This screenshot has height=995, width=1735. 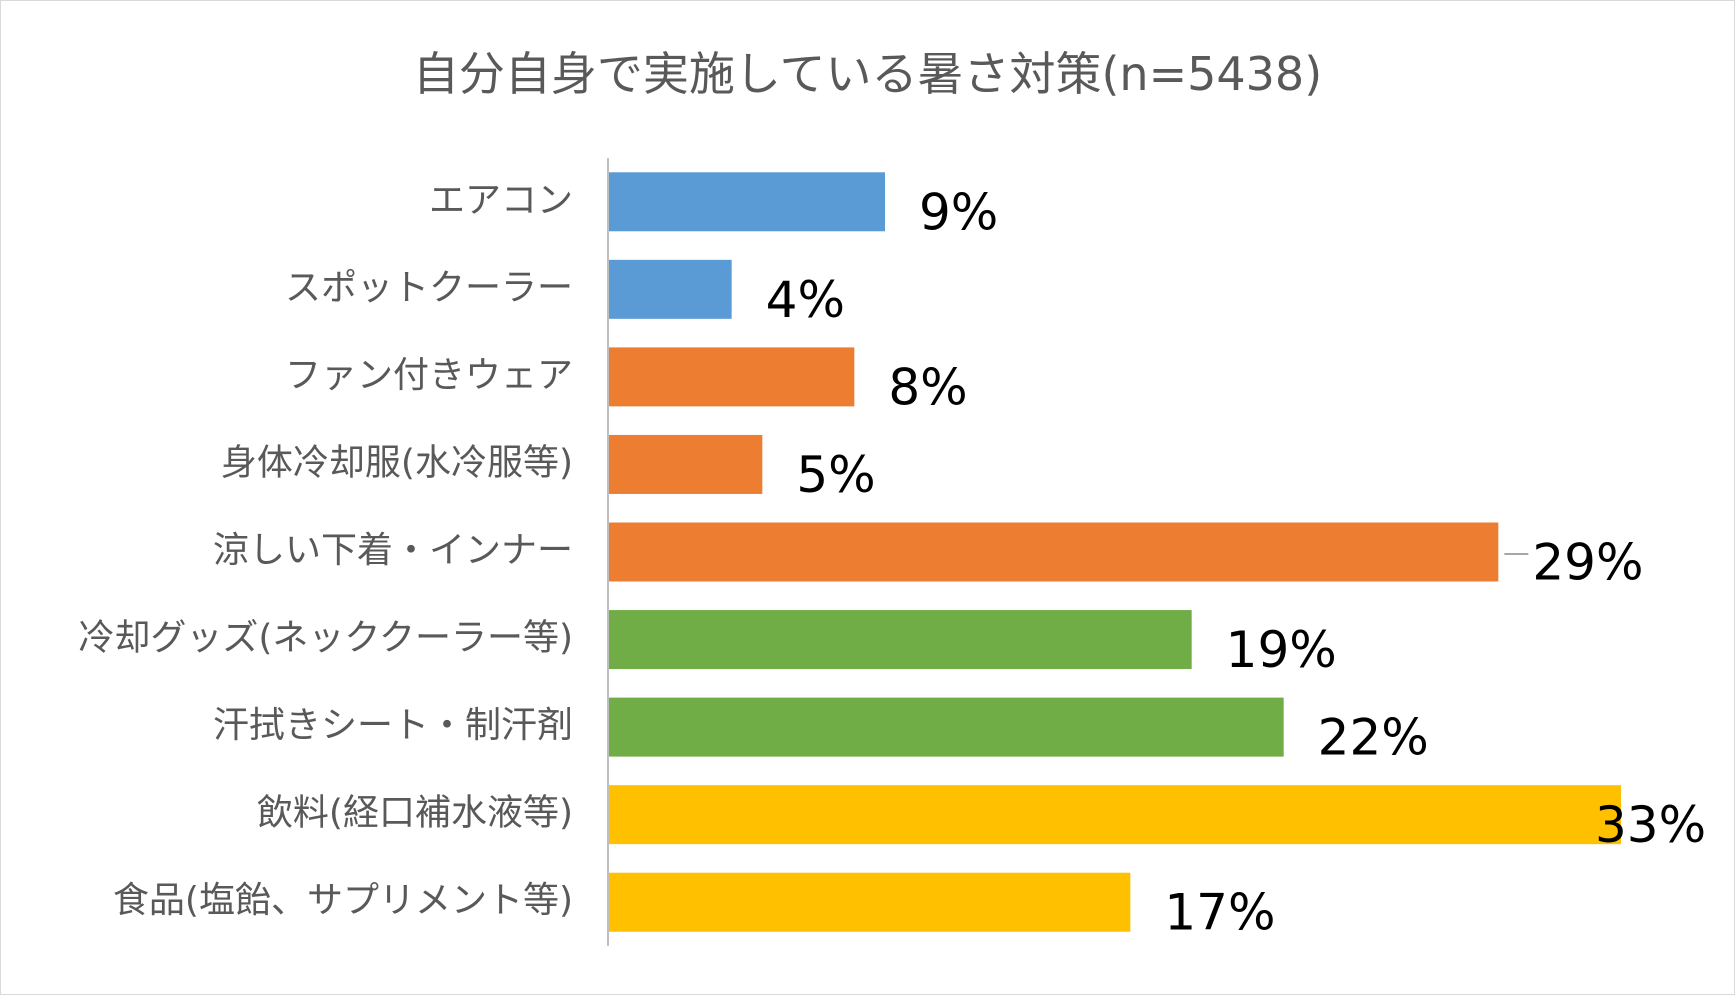 What do you see at coordinates (429, 375) in the screenshot?
I see `category-label-3: ファン付きウェア` at bounding box center [429, 375].